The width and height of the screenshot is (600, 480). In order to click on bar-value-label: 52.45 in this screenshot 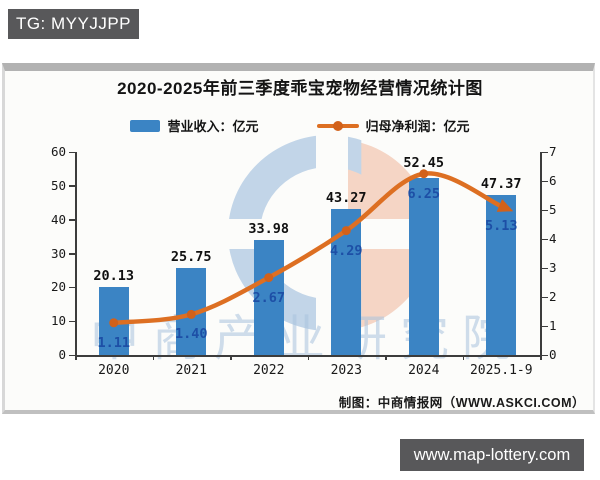, I will do `click(424, 162)`.